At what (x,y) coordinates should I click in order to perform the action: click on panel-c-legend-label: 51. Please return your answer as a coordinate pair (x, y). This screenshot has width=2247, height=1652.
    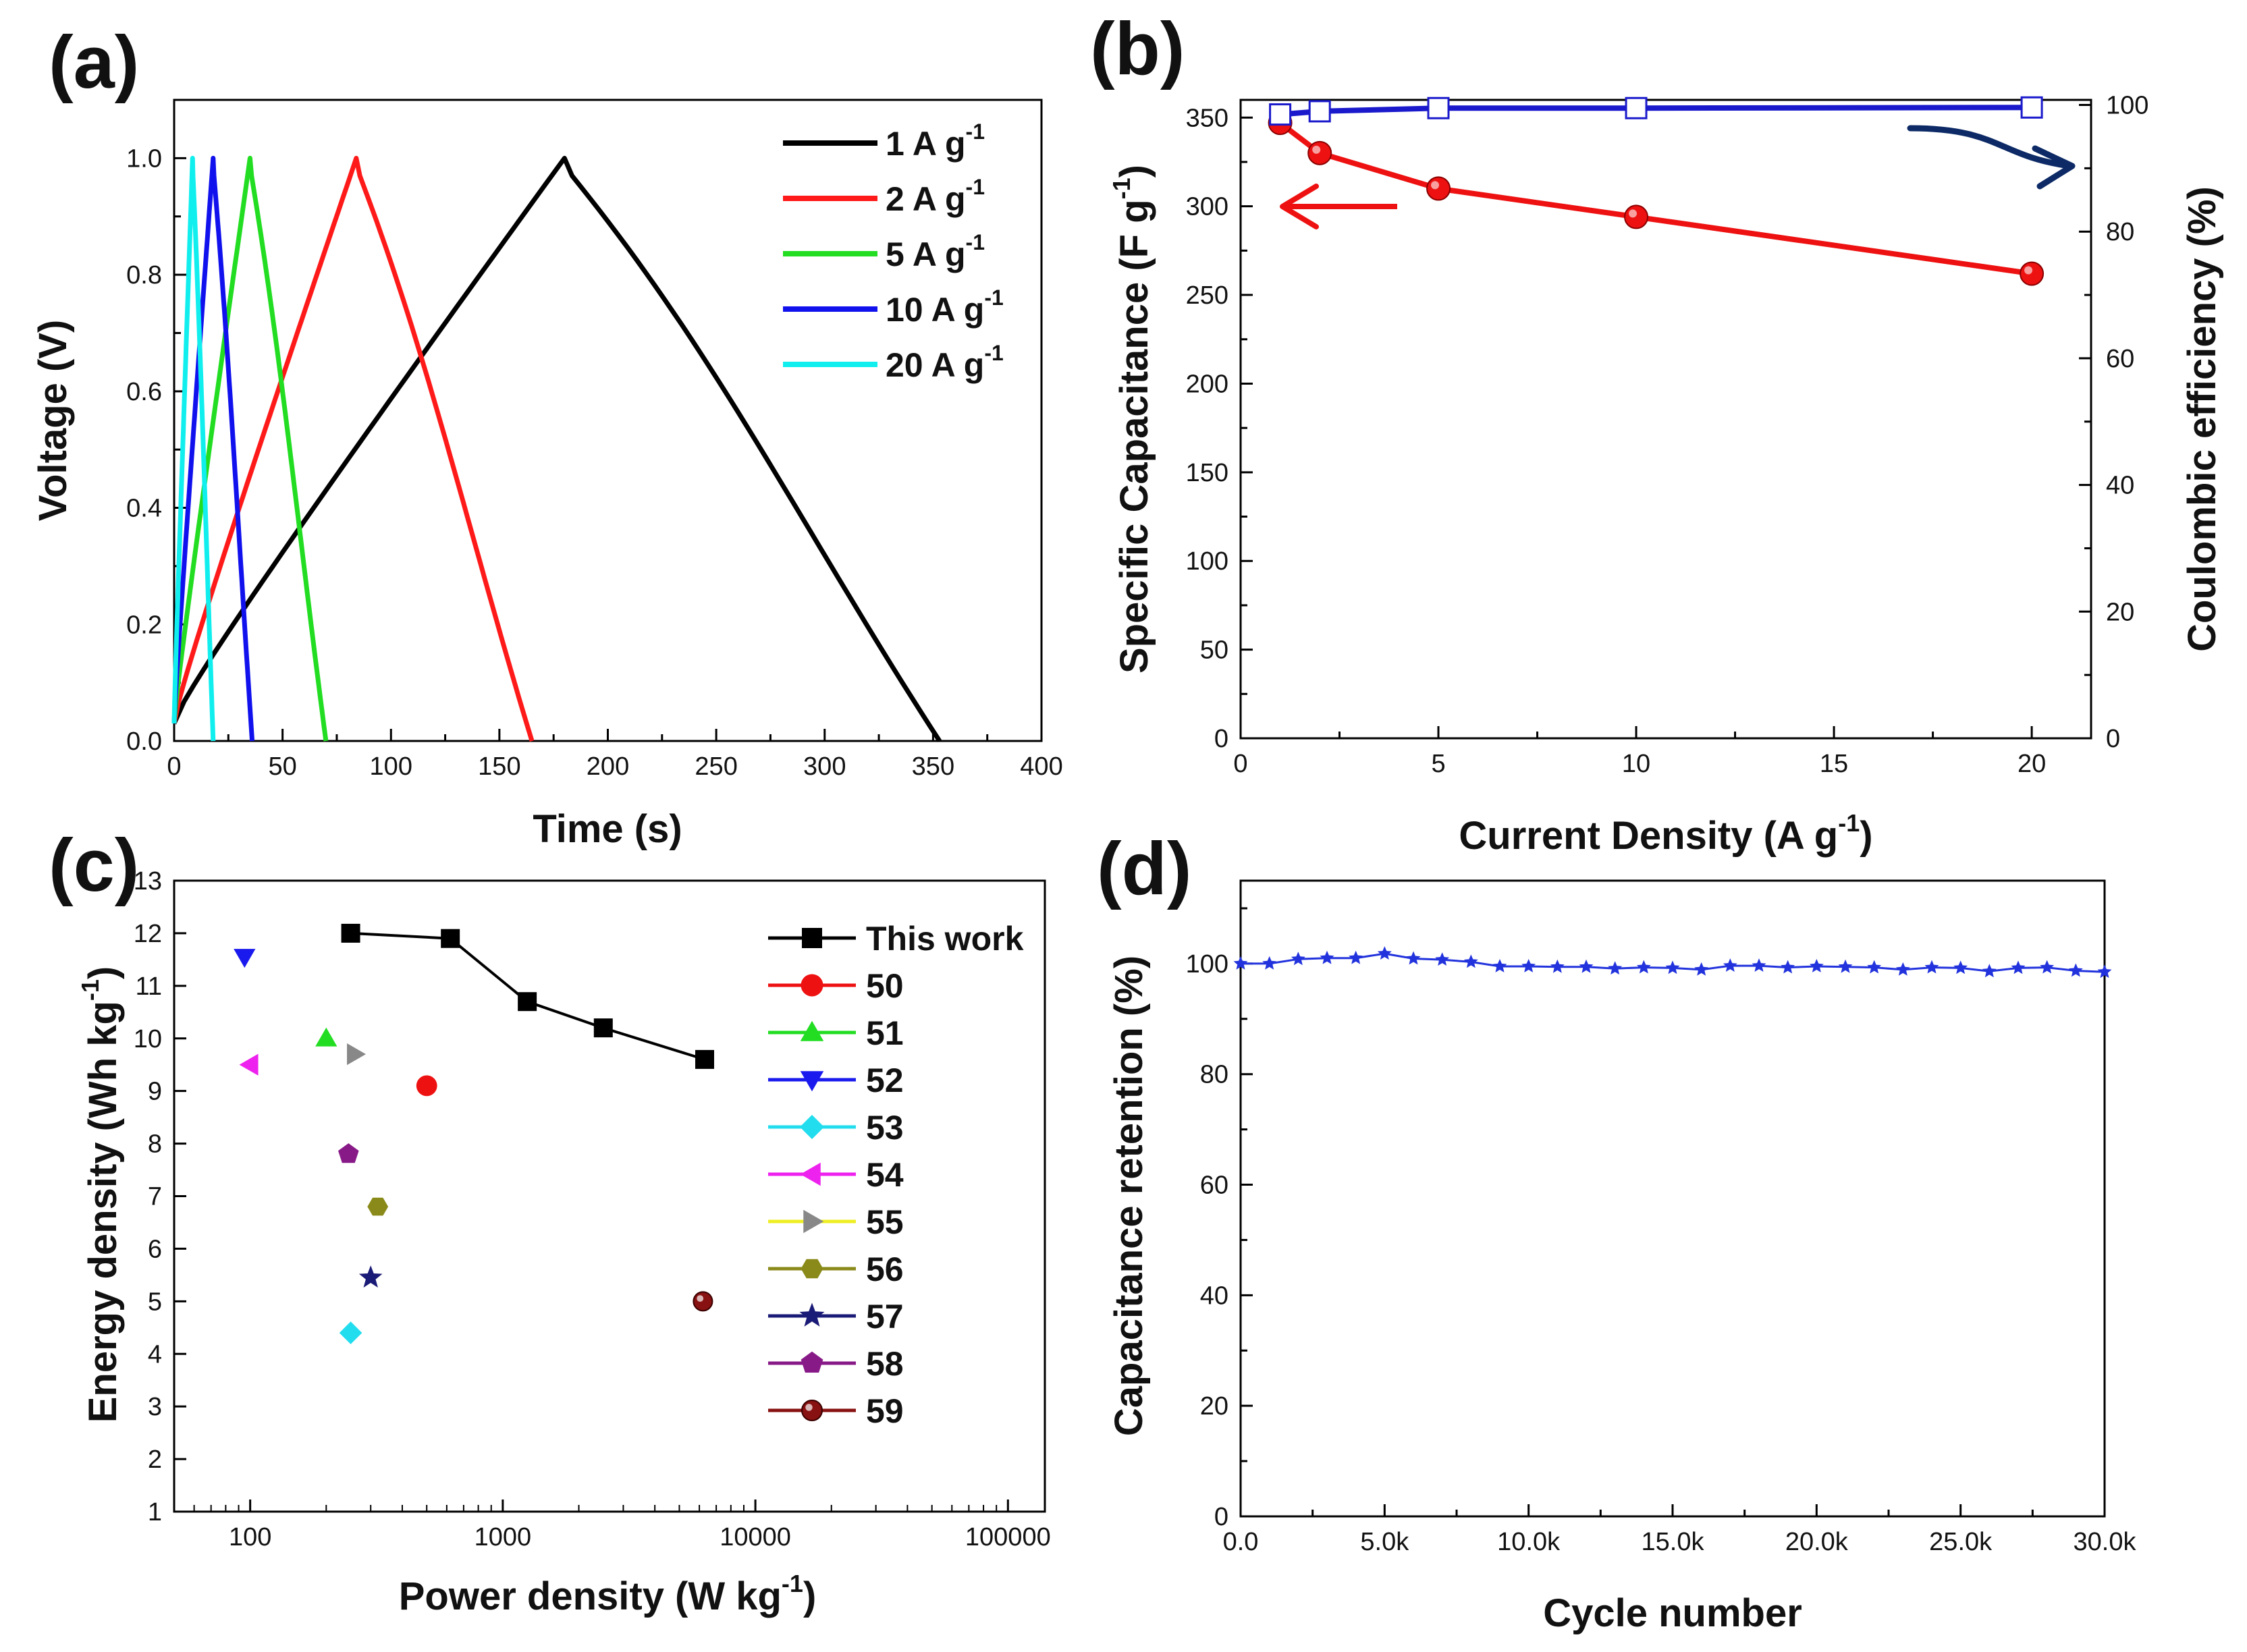
    Looking at the image, I should click on (885, 1033).